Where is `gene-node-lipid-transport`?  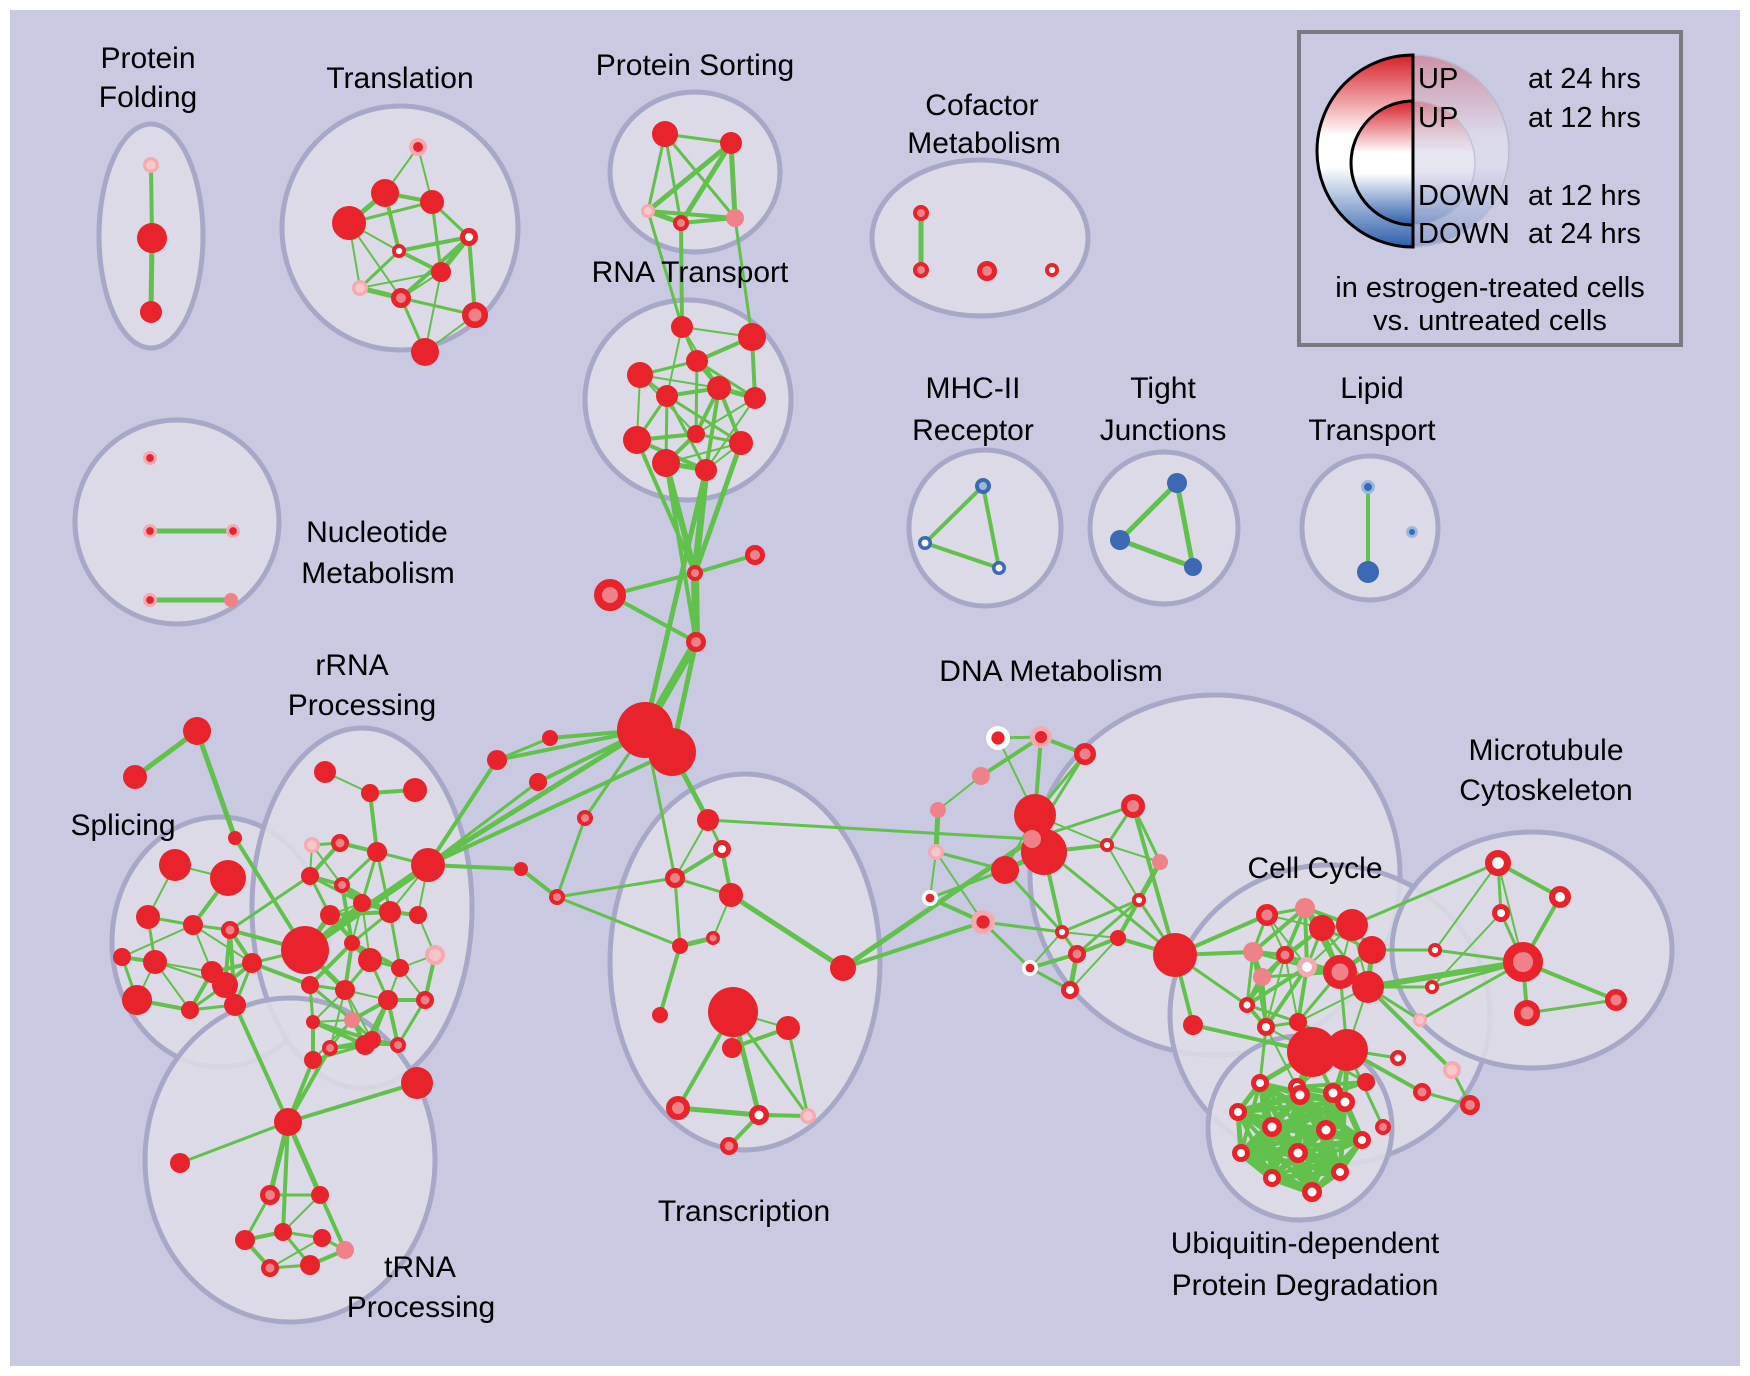
gene-node-lipid-transport is located at coordinates (1368, 572).